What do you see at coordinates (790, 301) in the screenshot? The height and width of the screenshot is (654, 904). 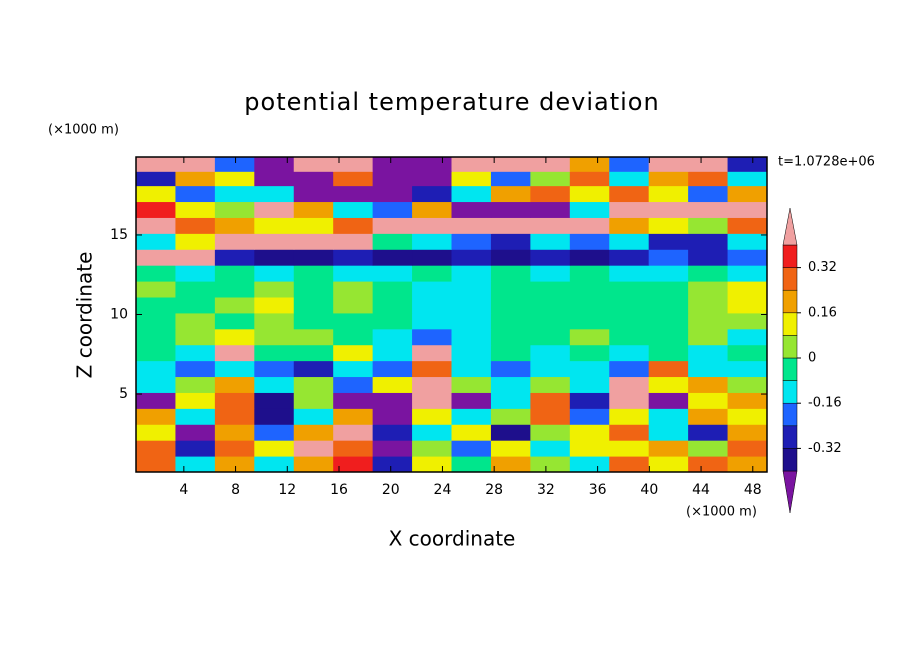 I see `colorbar-box` at bounding box center [790, 301].